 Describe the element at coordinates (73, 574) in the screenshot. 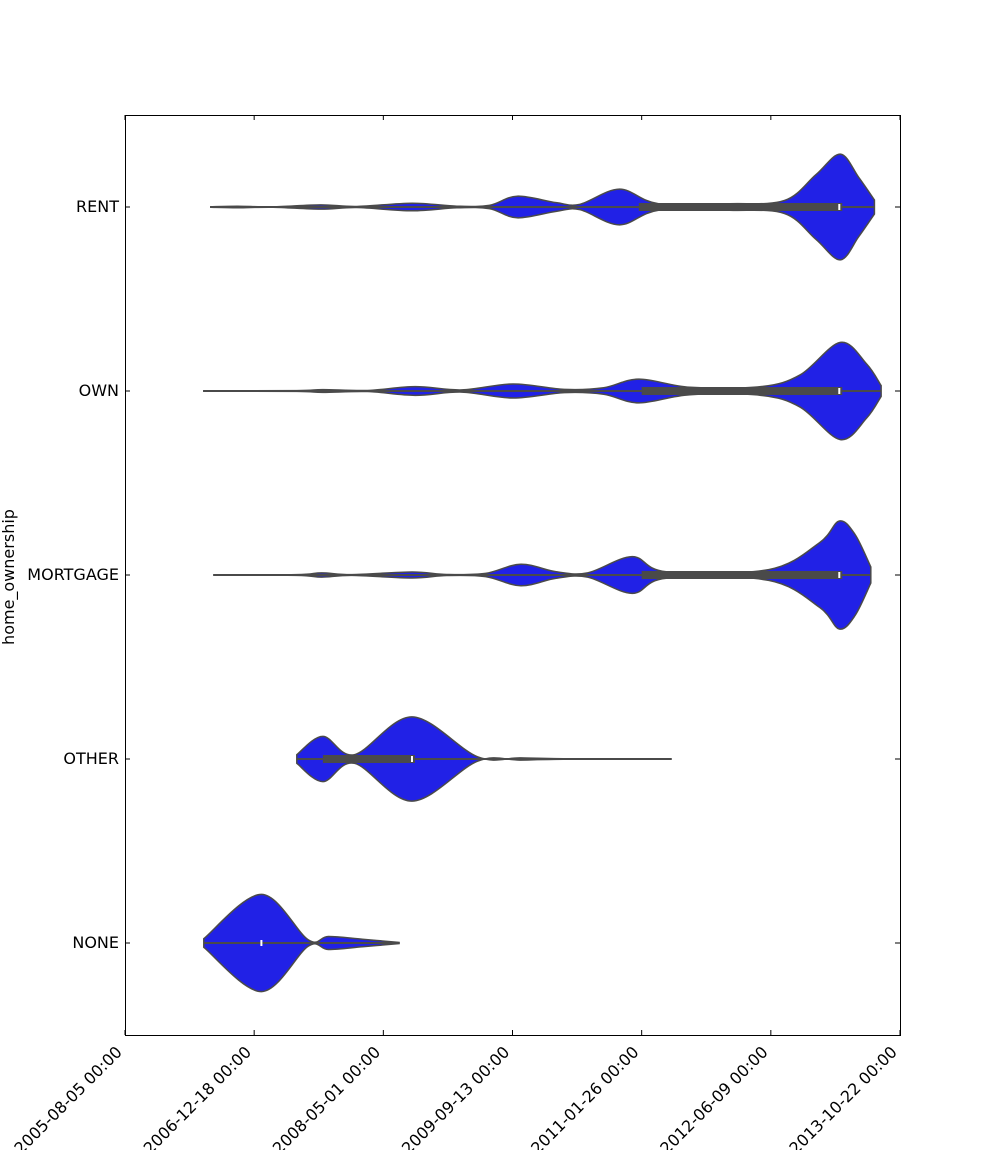

I see `y-tick-label-mortgage: MORTGAGE` at that location.